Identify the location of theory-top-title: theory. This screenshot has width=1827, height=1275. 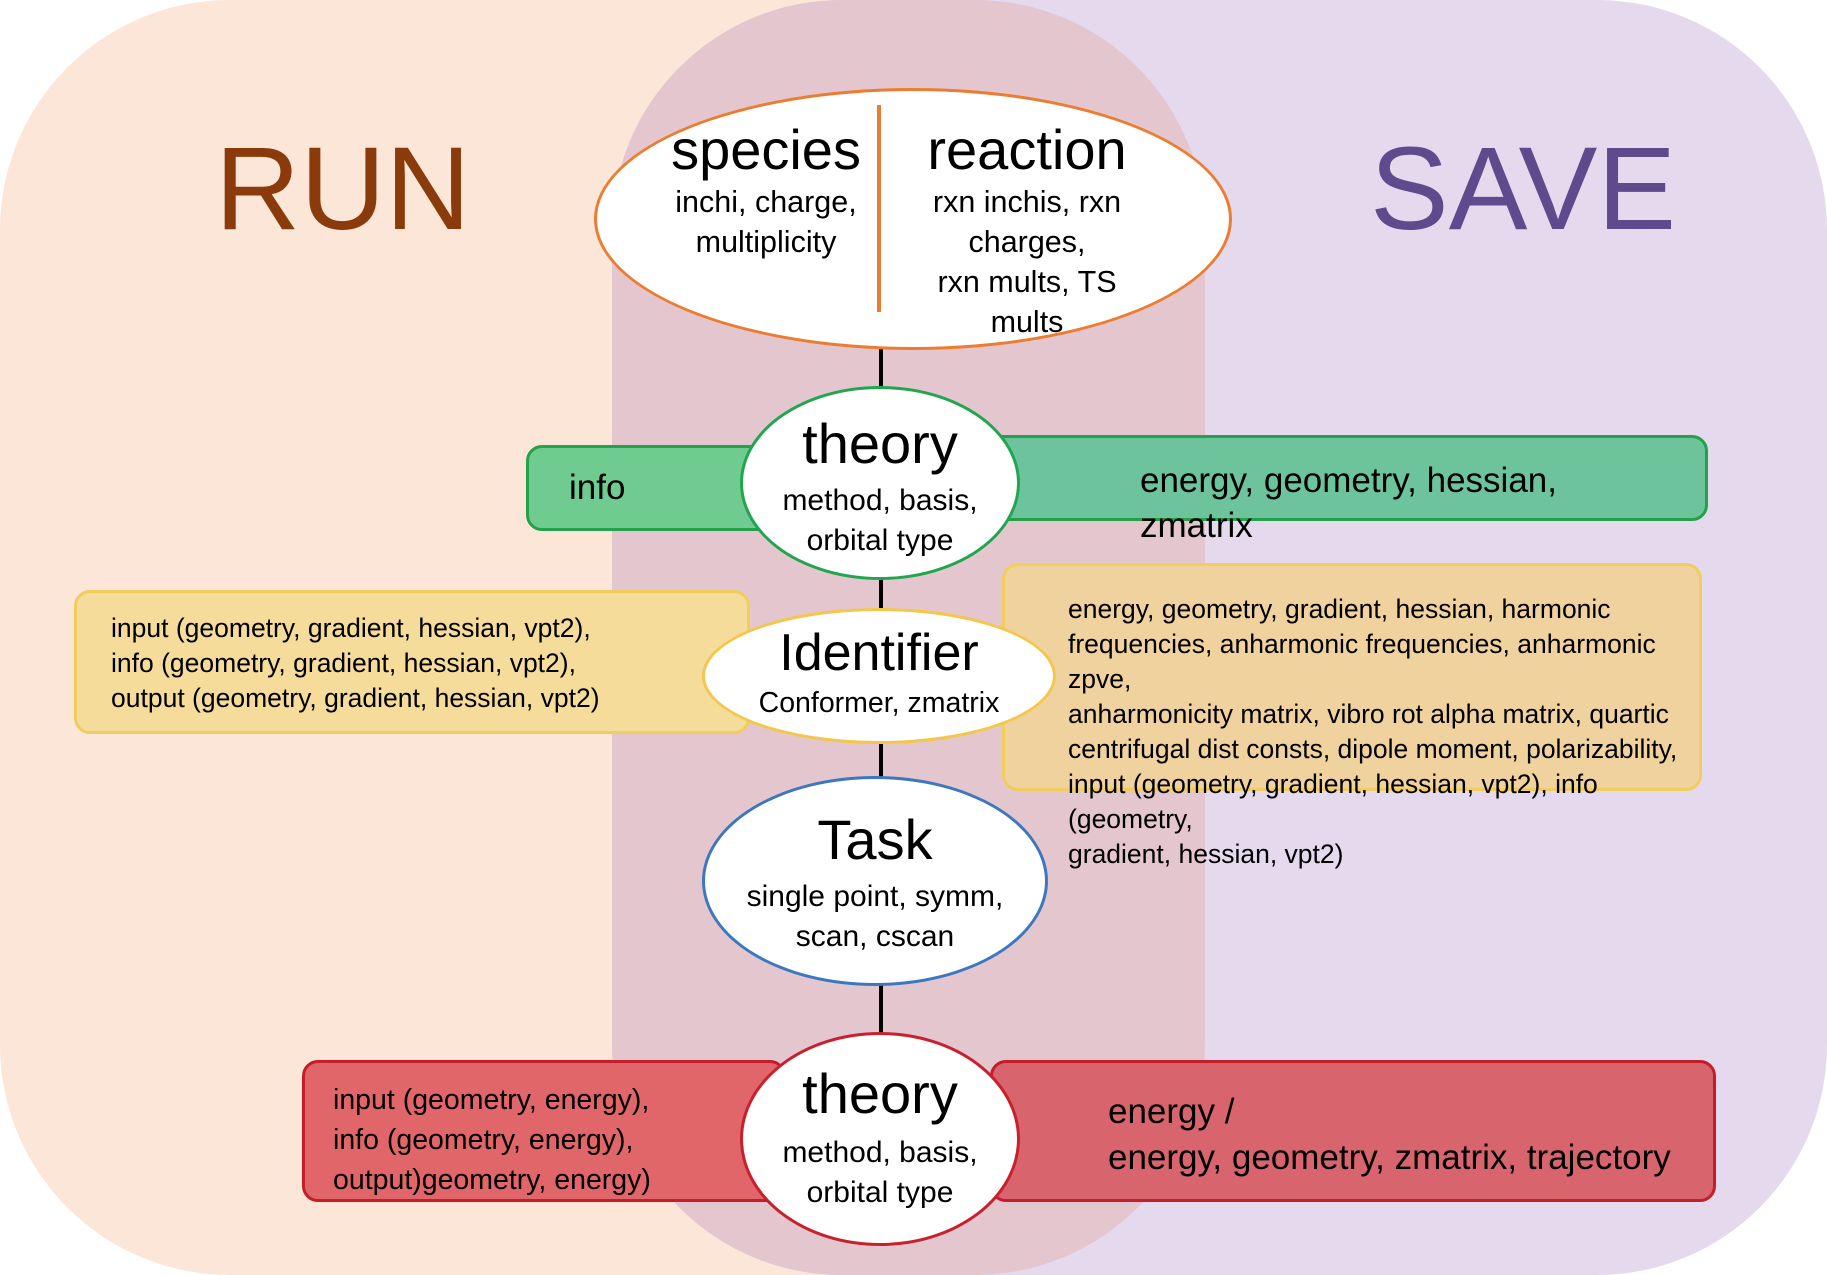
(880, 443).